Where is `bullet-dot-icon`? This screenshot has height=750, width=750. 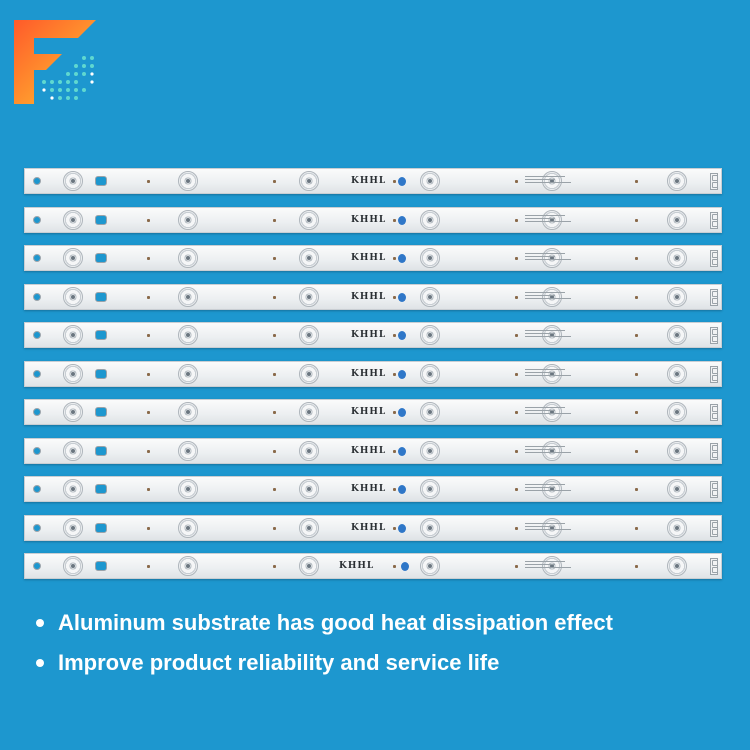
bullet-dot-icon is located at coordinates (40, 663).